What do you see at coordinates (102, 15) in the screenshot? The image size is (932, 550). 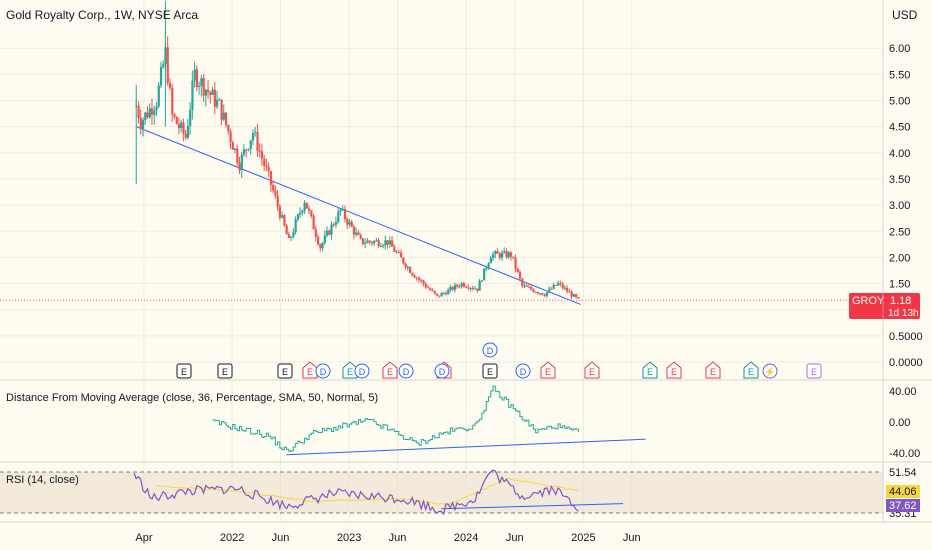 I see `chart-title: Gold Royalty Corp., 1W, NYSE Arca` at bounding box center [102, 15].